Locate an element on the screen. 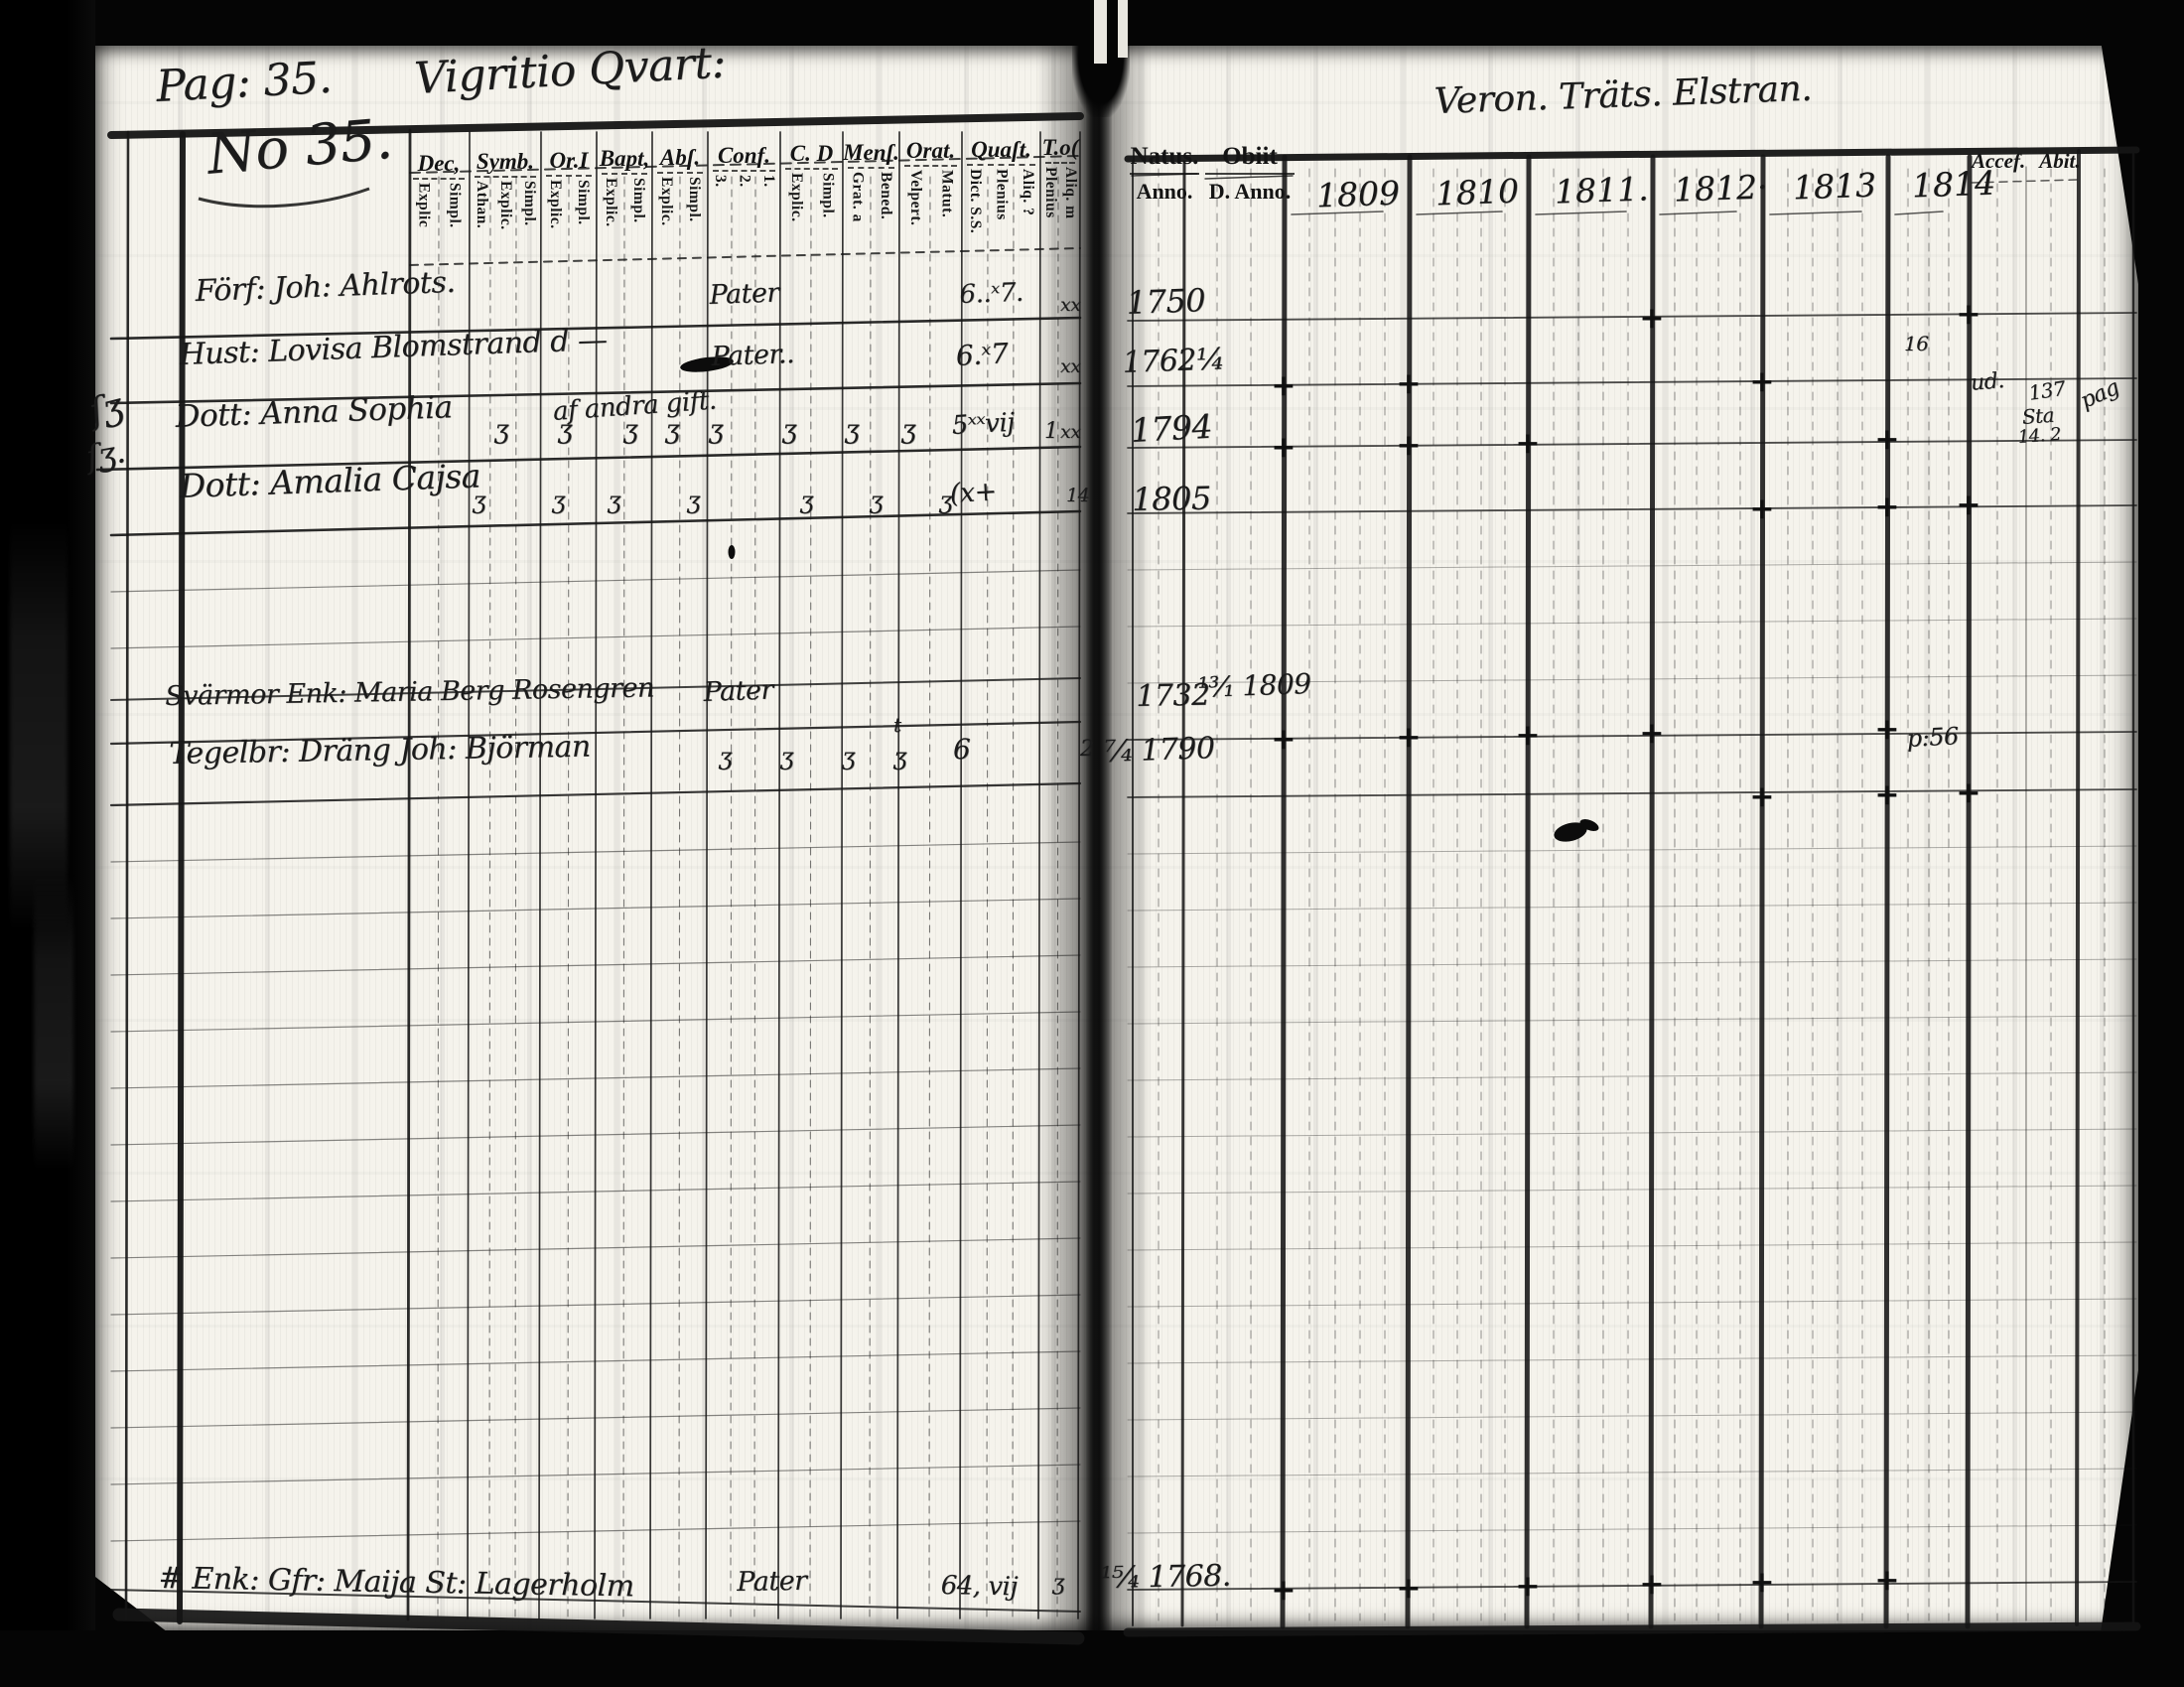  column-label: Orat. is located at coordinates (930, 151).